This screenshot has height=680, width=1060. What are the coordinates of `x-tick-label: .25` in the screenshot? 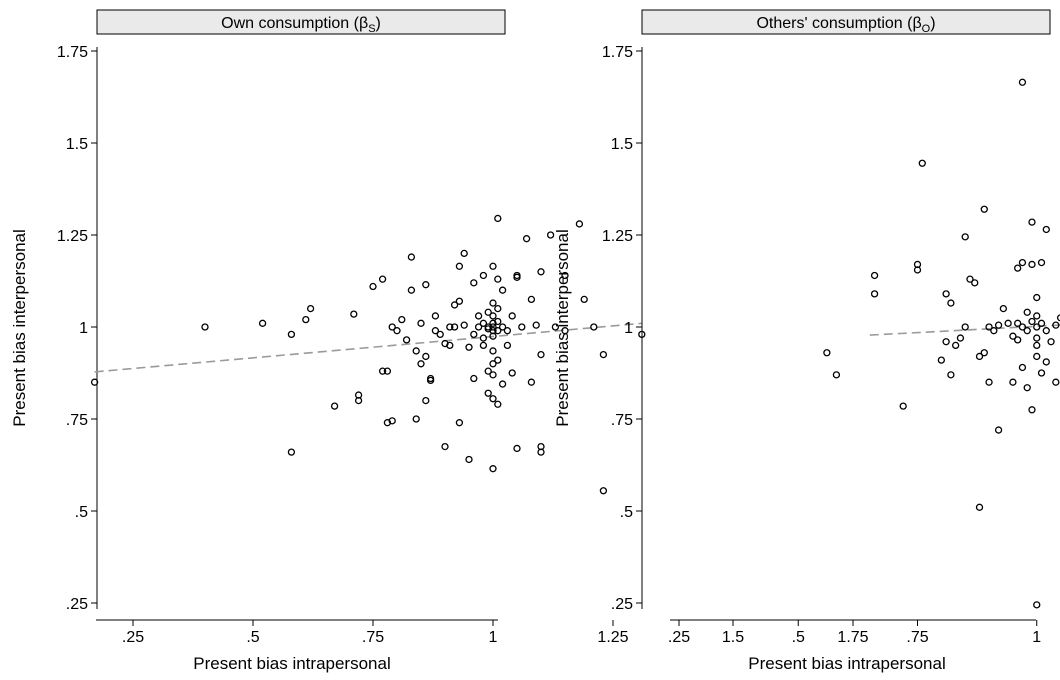 It's located at (679, 637).